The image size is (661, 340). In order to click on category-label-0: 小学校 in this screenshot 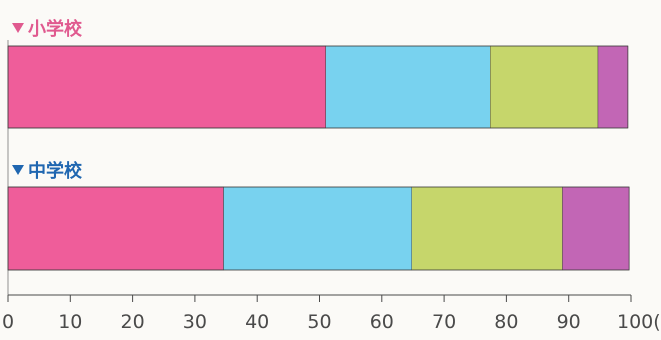, I will do `click(55, 29)`.